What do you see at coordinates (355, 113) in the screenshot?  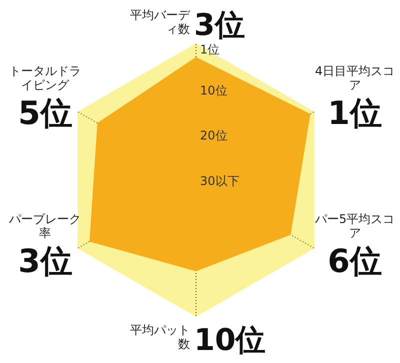 I see `text: 1位` at bounding box center [355, 113].